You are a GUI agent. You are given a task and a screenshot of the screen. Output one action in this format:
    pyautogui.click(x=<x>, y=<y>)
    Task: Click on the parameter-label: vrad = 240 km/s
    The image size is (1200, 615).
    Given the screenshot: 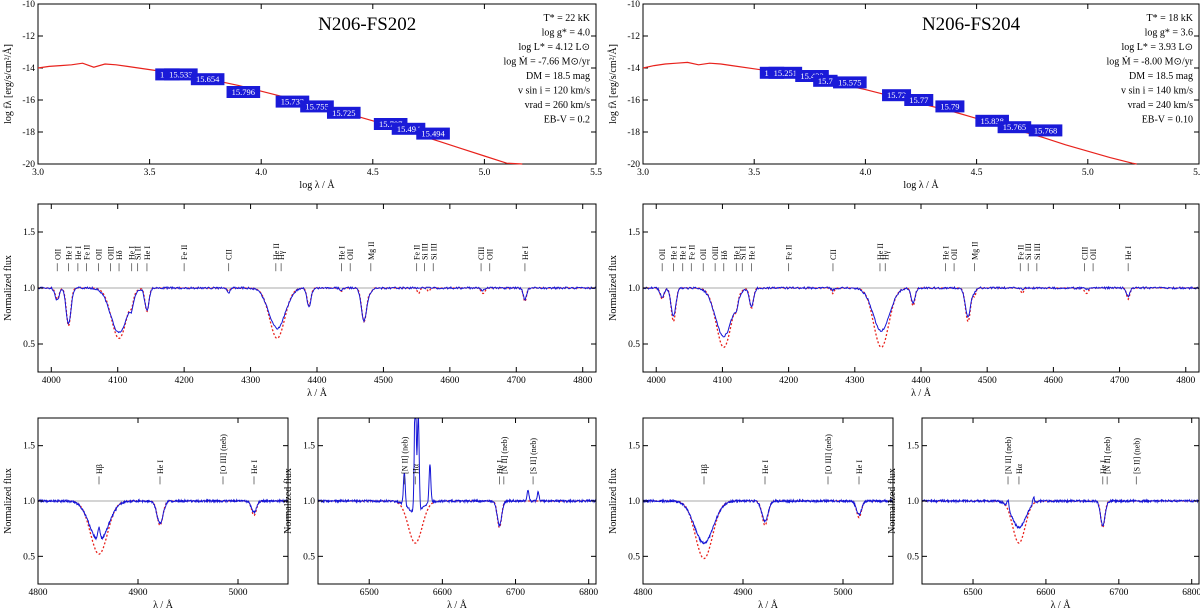 What is the action you would take?
    pyautogui.click(x=1160, y=105)
    